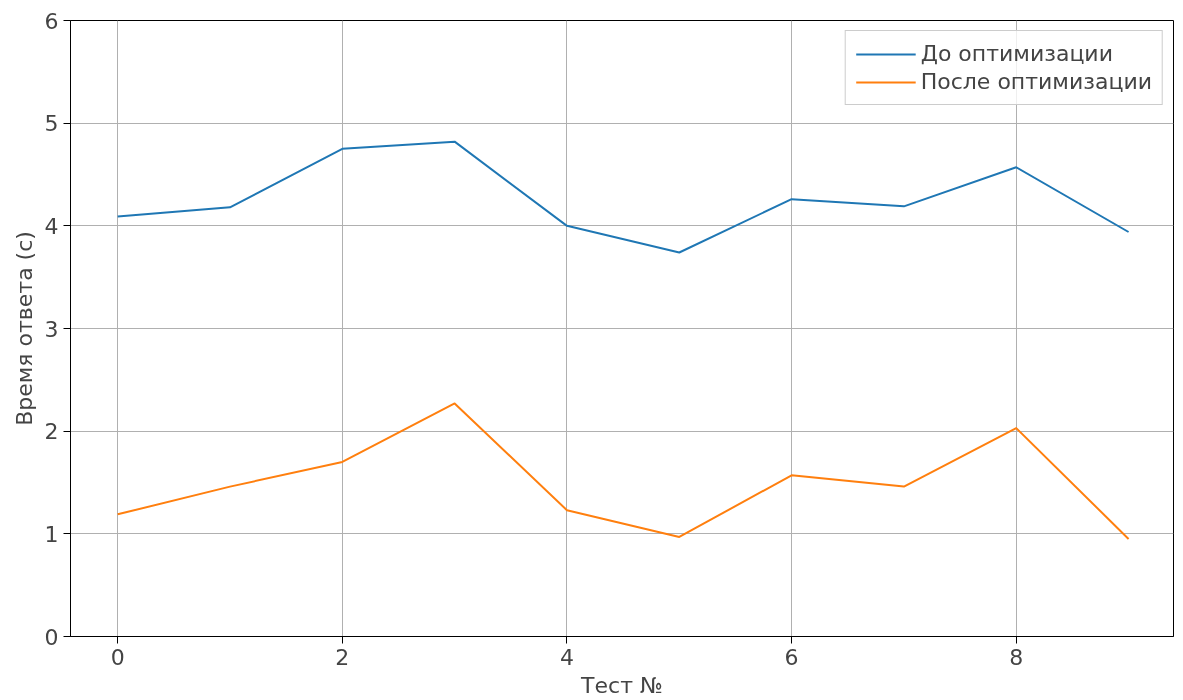 The image size is (1183, 700). Describe the element at coordinates (51, 432) in the screenshot. I see `y-tick-label: 2` at that location.